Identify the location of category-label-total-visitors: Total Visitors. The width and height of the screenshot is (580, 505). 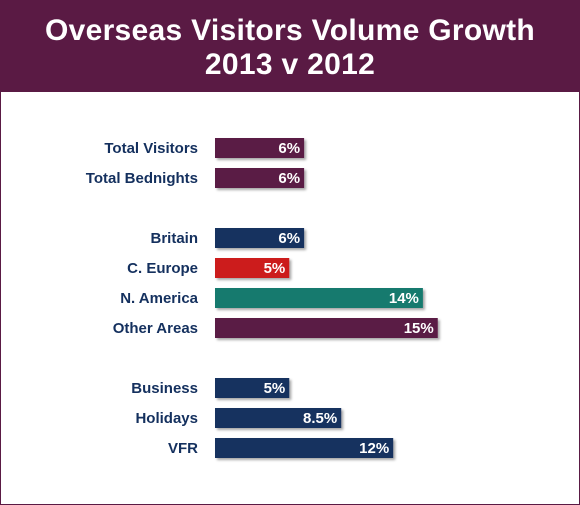
(151, 148).